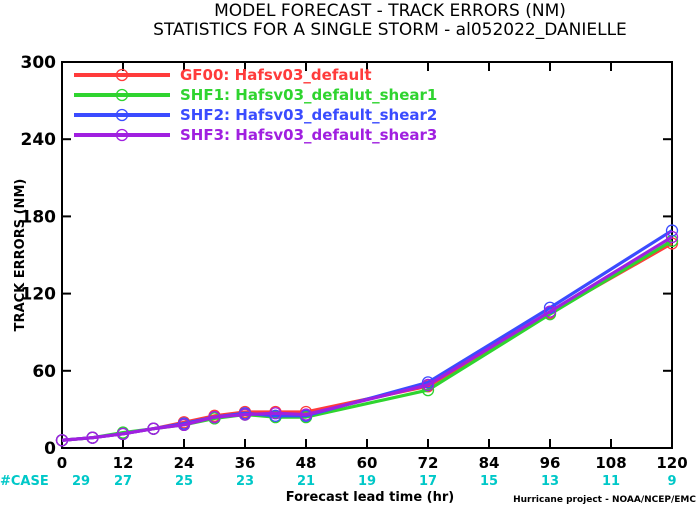 This screenshot has width=700, height=506. Describe the element at coordinates (610, 463) in the screenshot. I see `x-tick-label: 108` at that location.